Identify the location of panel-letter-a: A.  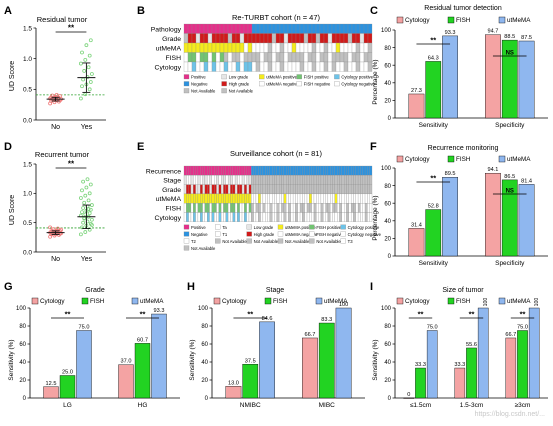
(8, 11).